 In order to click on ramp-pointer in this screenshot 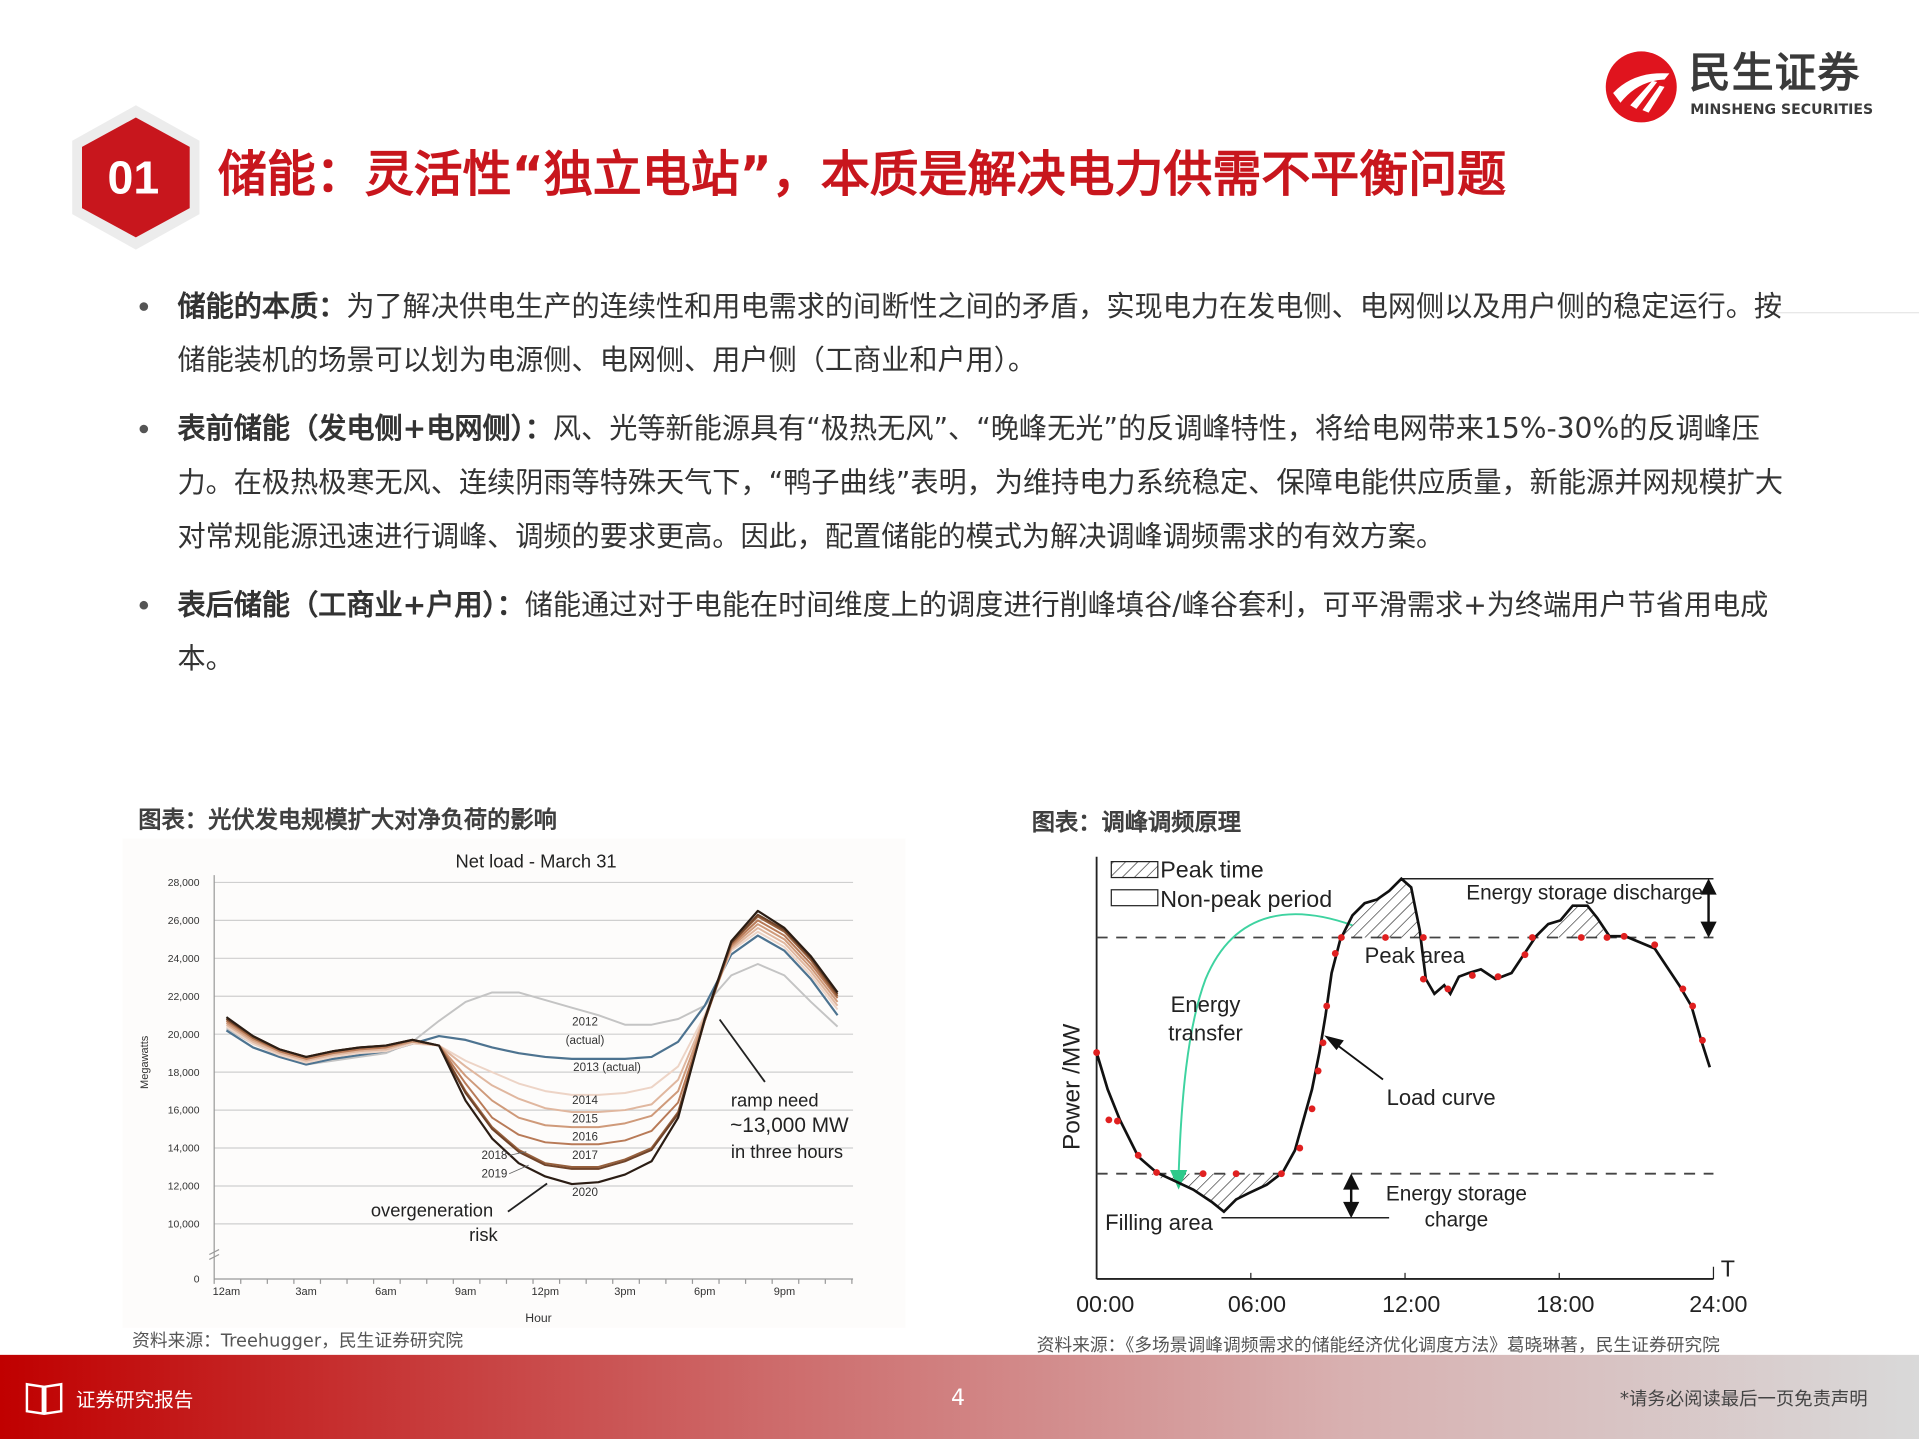, I will do `click(742, 1050)`.